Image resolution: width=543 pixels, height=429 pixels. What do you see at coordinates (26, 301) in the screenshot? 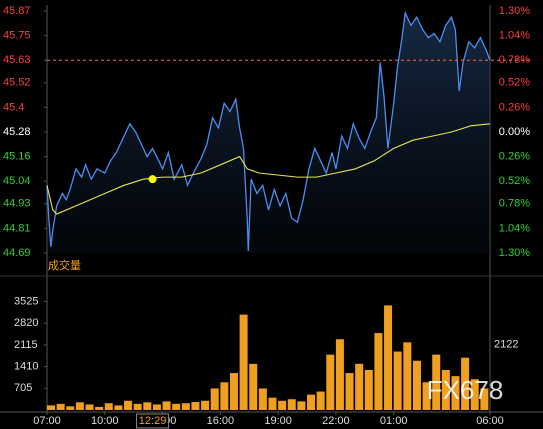
I see `volume-tick-label: 3525` at bounding box center [26, 301].